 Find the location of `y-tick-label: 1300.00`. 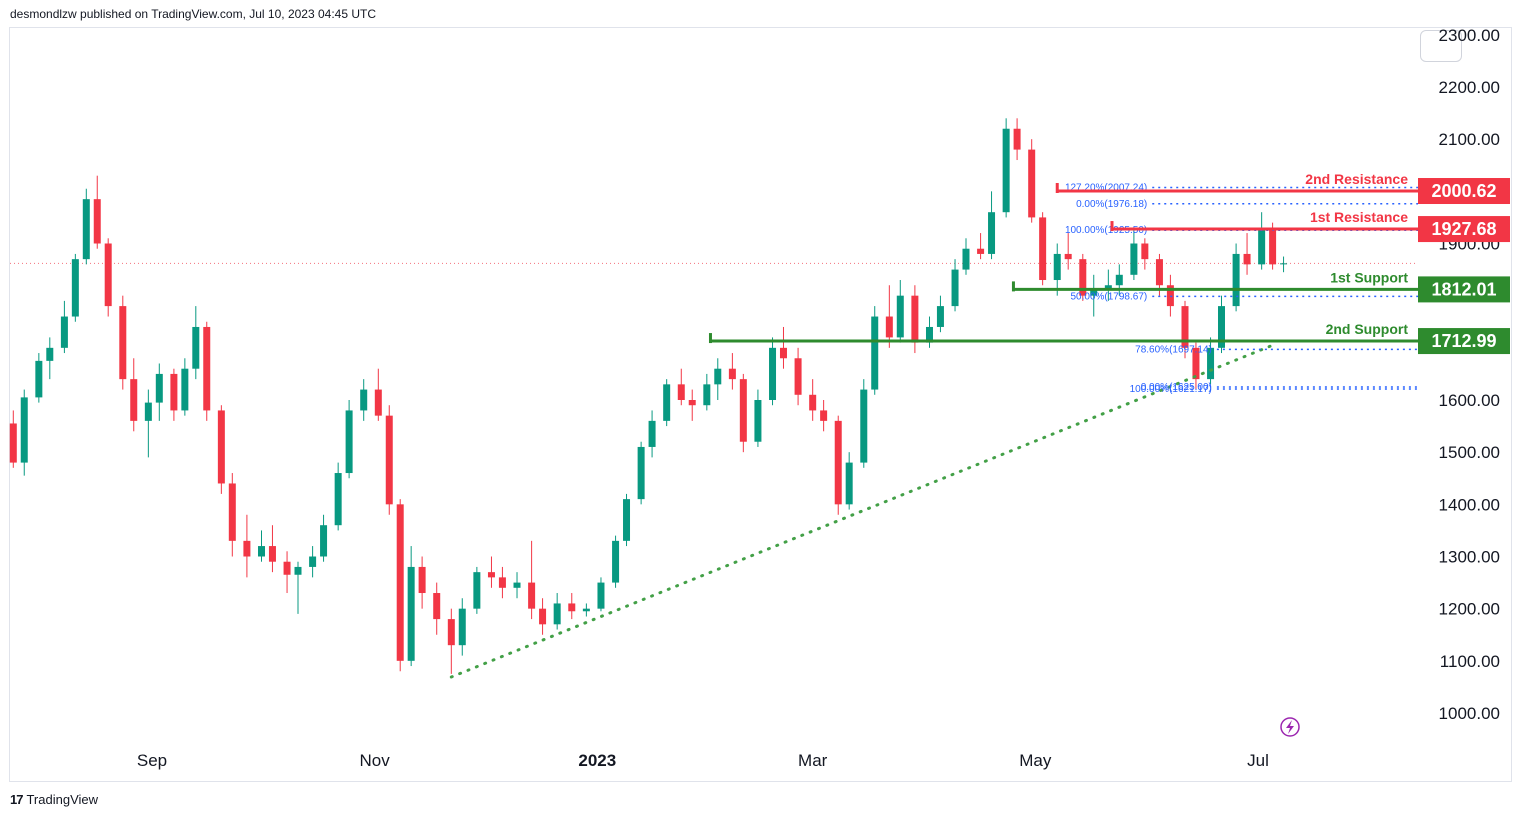

y-tick-label: 1300.00 is located at coordinates (1469, 557).